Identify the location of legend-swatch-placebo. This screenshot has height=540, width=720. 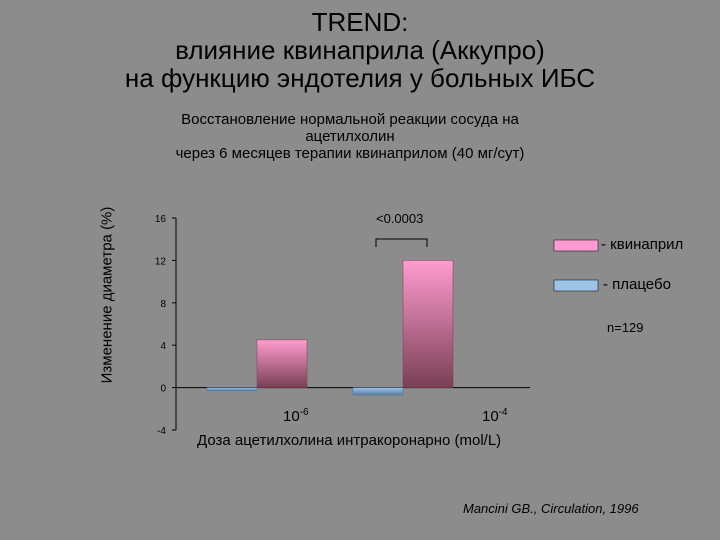
(576, 285).